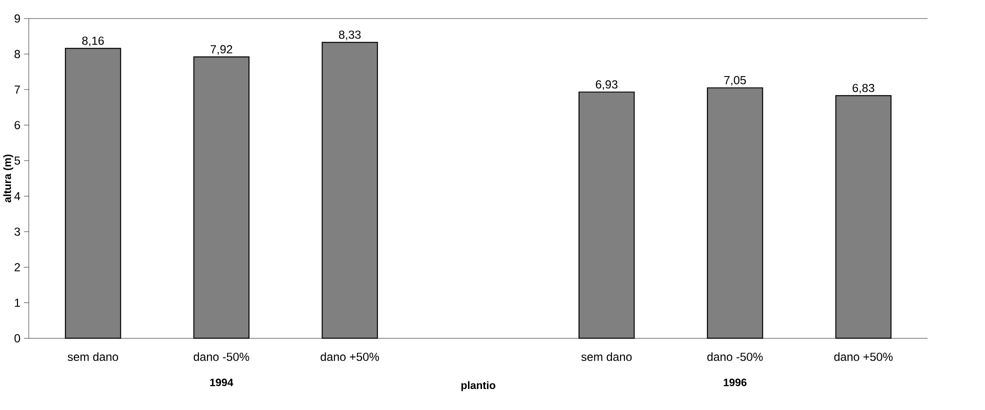  I want to click on y-tick-label: 0, so click(17, 338).